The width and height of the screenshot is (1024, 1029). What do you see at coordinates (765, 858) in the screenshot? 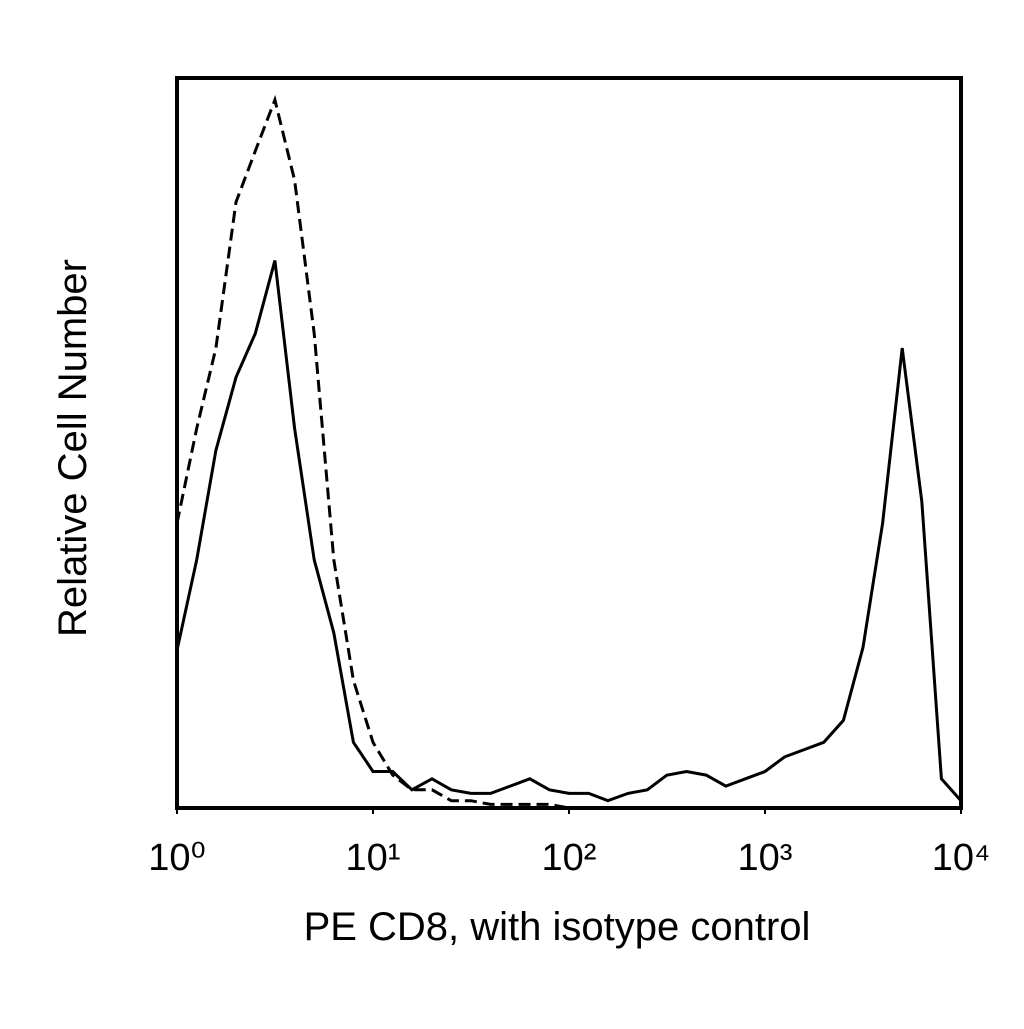
I see `x-tick-label: 10³` at bounding box center [765, 858].